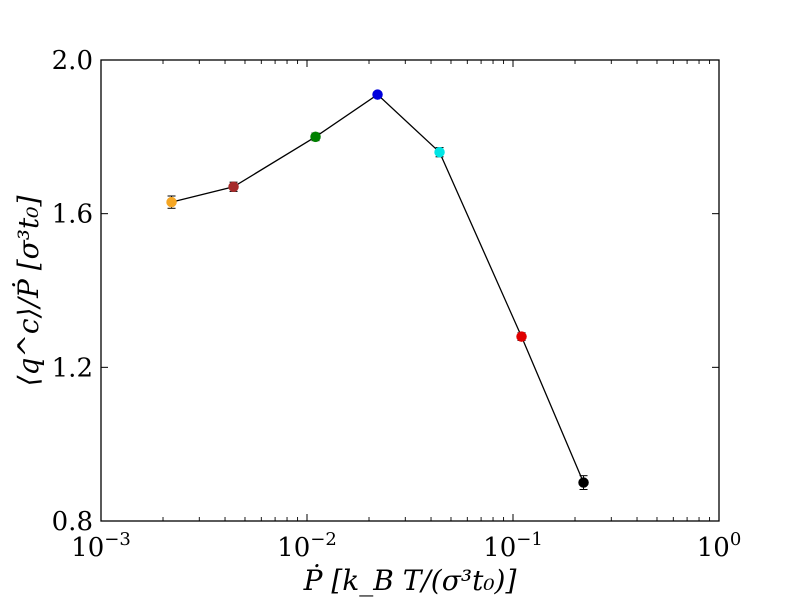 This screenshot has width=800, height=600. Describe the element at coordinates (719, 546) in the screenshot. I see `x-tick-label: 10⁰` at that location.